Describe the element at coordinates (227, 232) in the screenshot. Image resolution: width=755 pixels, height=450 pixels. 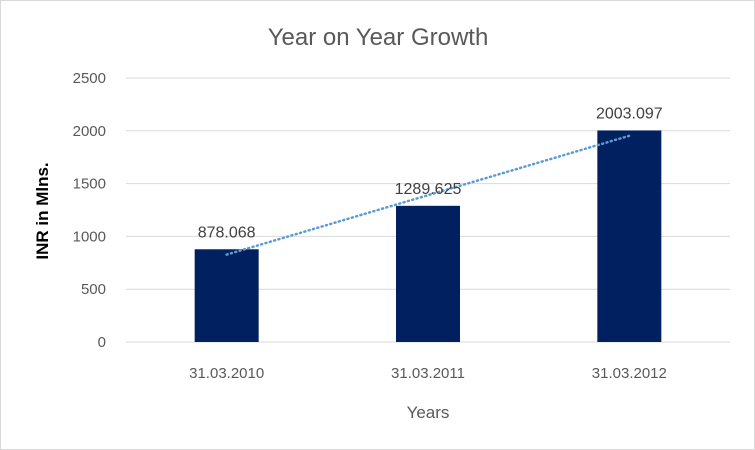
I see `data-label: 878.068` at that location.